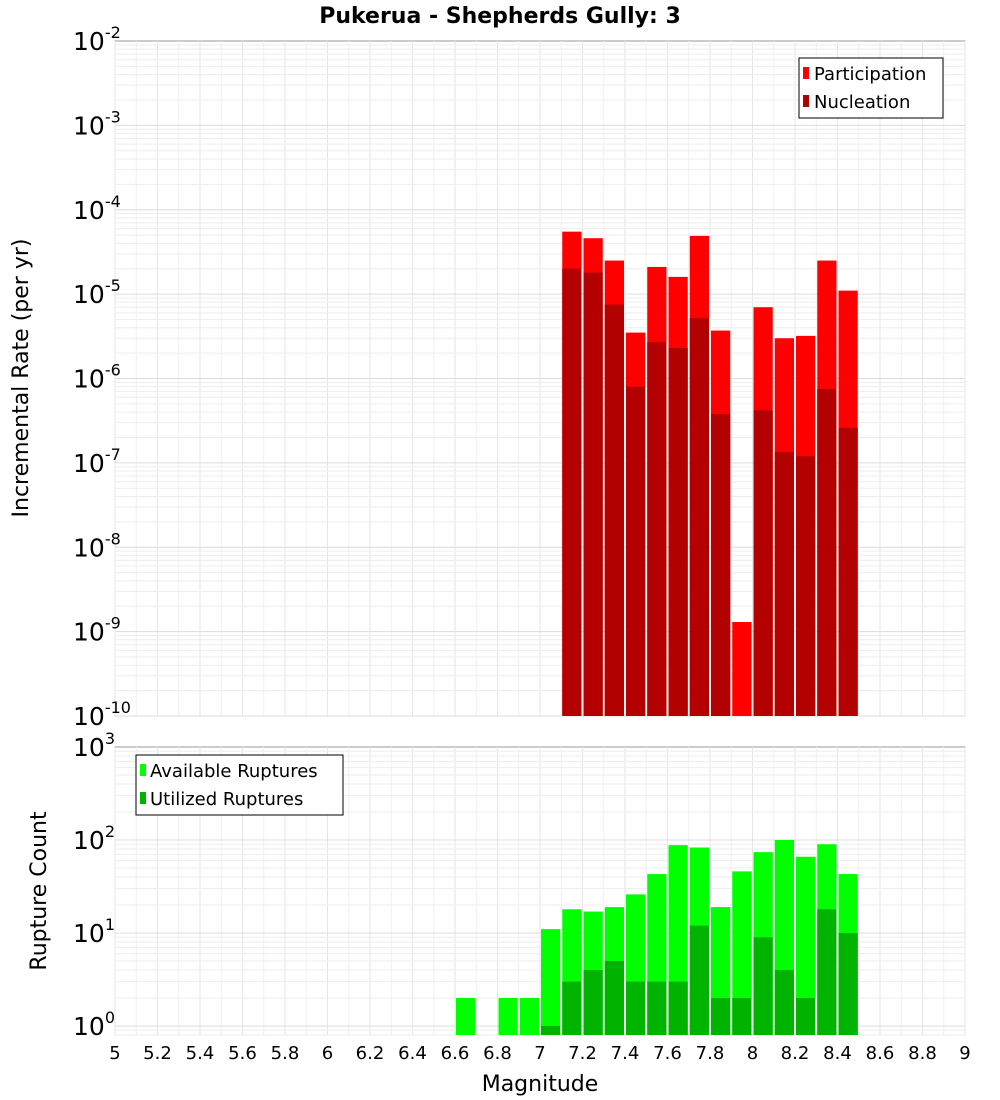 The image size is (1000, 1100). I want to click on y-tick-label: 10⁻⁸, so click(97, 545).